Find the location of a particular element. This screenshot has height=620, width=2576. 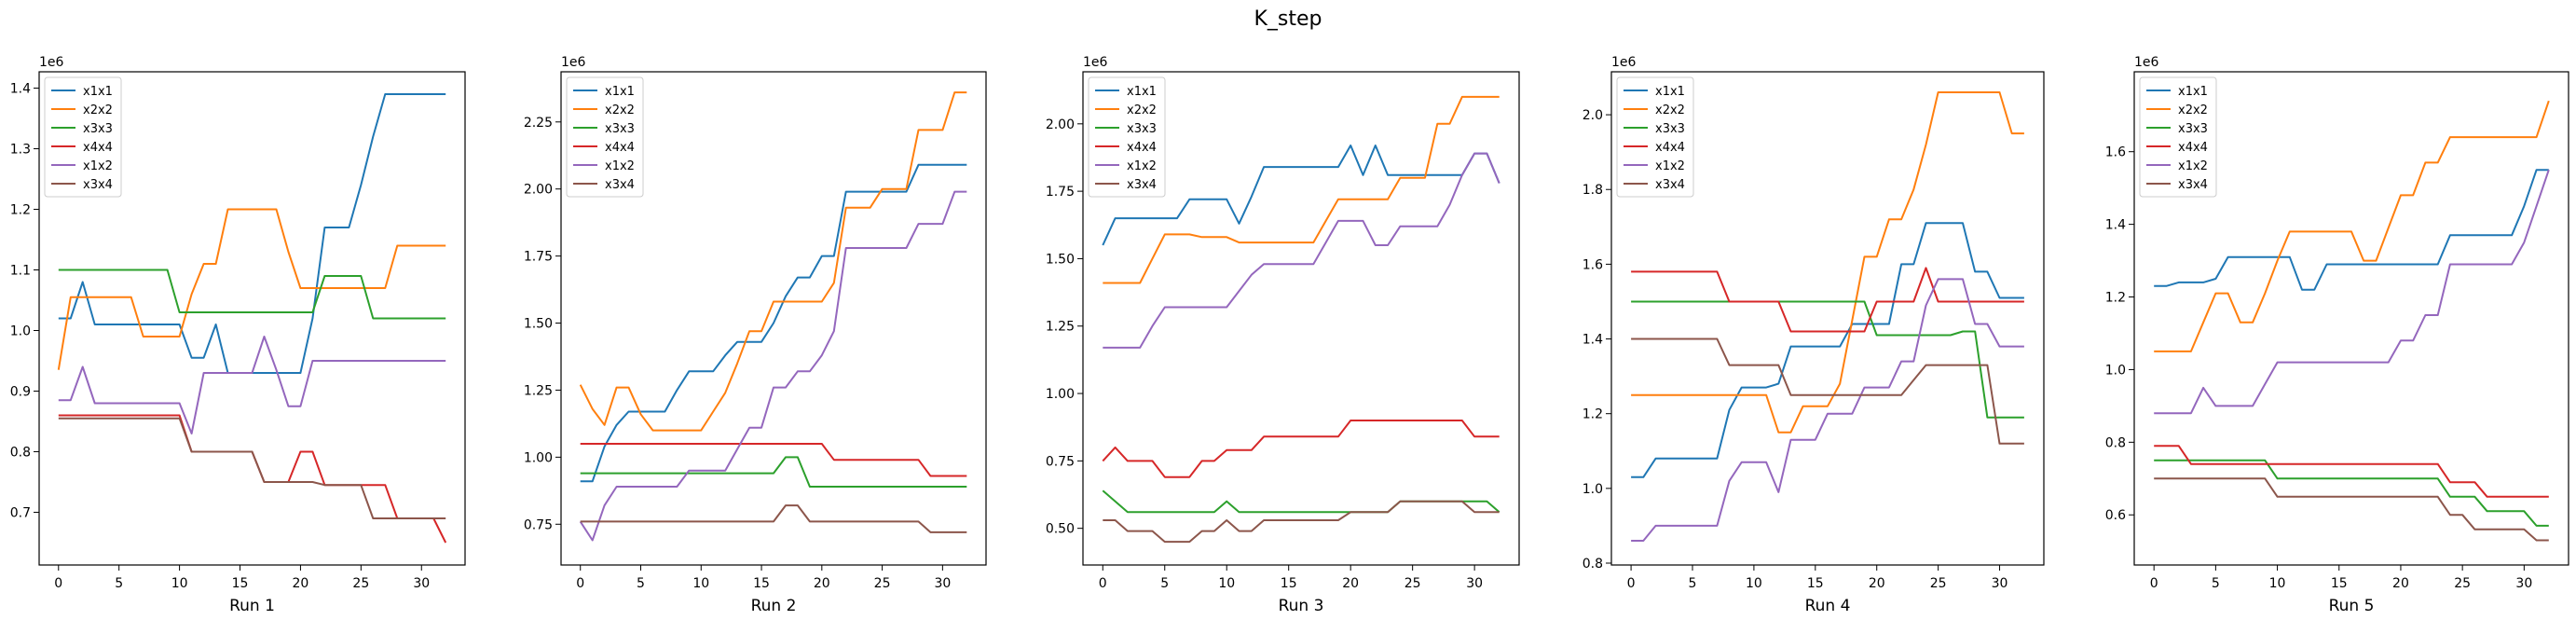

y-tick-label: 1.3 is located at coordinates (20, 150).